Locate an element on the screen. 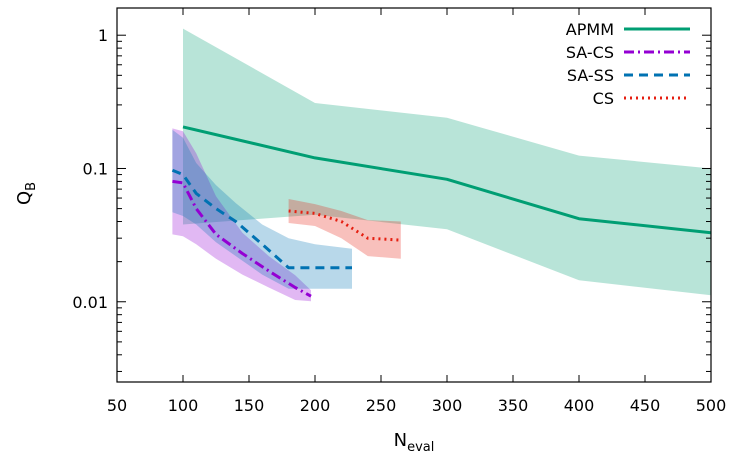  y-axis-label-main: Q is located at coordinates (24, 198).